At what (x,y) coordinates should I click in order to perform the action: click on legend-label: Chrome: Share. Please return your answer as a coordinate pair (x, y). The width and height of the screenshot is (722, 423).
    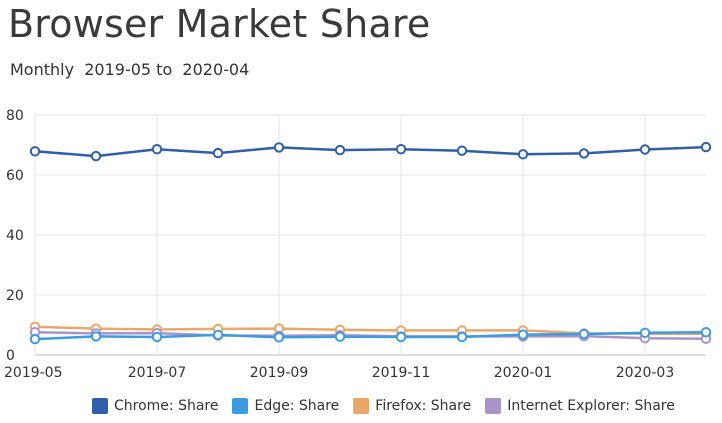
    Looking at the image, I should click on (166, 406).